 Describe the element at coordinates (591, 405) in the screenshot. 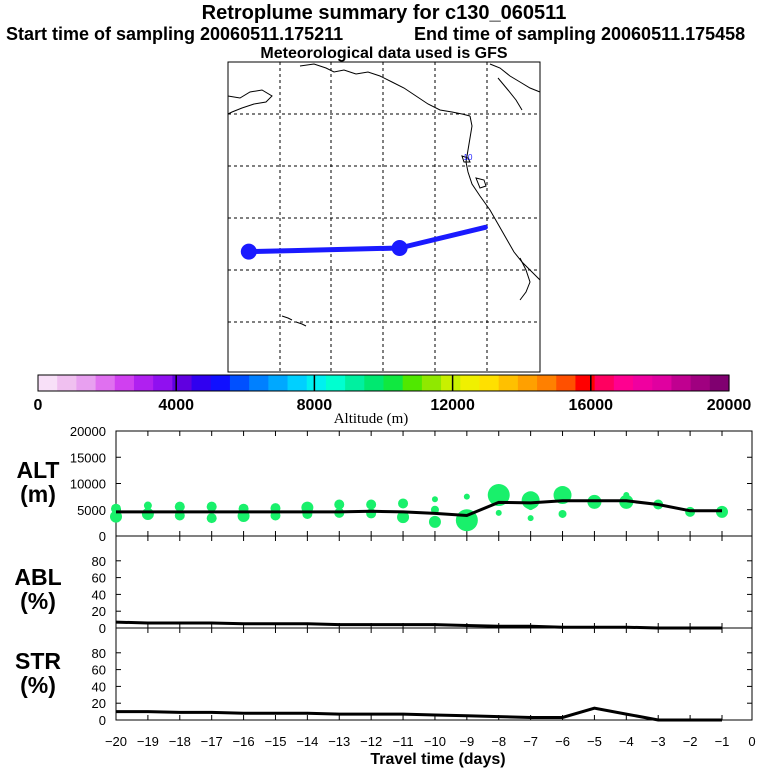

I see `colorbar-tick-label: 16000` at that location.